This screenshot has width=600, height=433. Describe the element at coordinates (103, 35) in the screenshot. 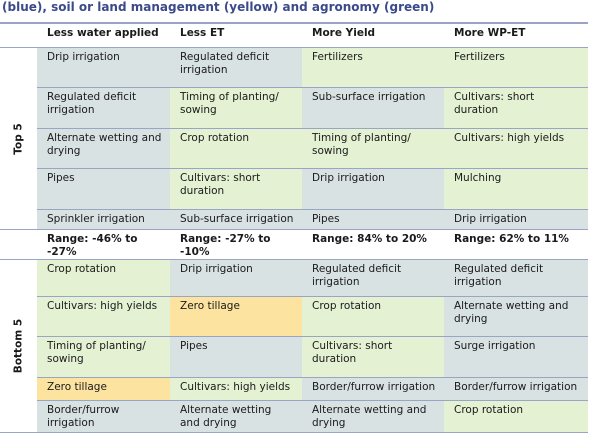

I see `header-less-water: Less water applied` at that location.